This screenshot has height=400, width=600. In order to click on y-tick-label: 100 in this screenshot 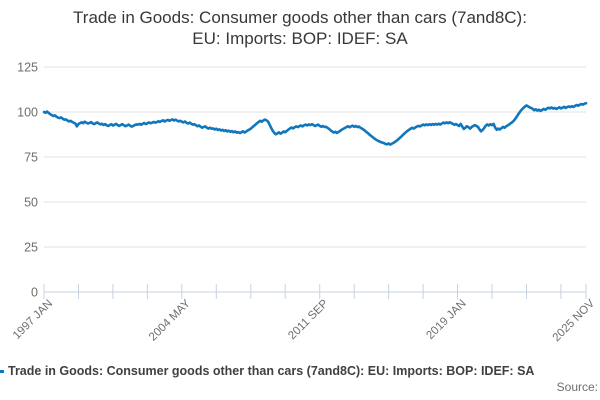, I will do `click(27, 113)`.